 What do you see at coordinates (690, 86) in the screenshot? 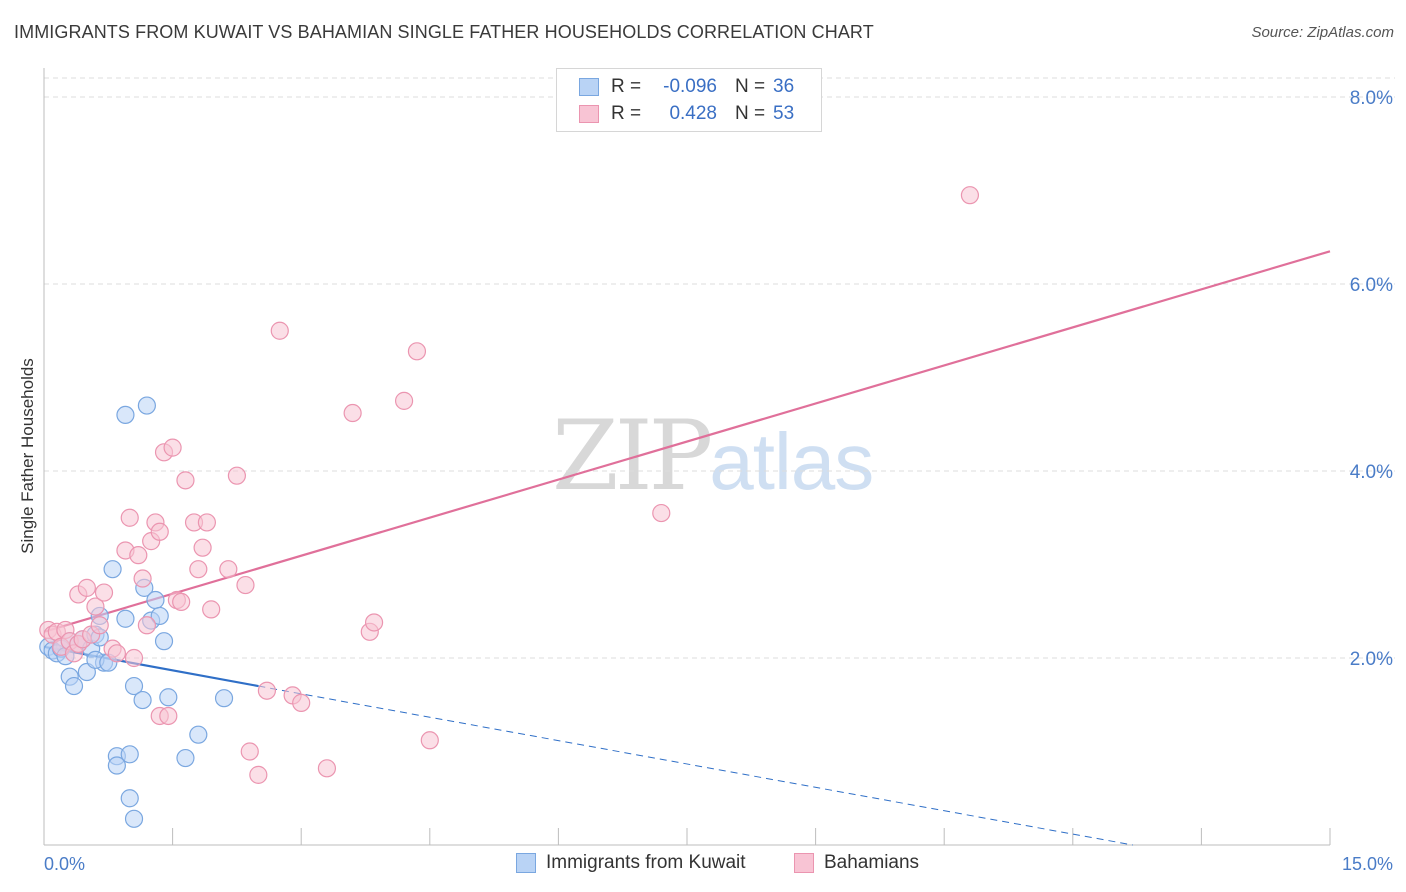
I see `legend-r-value: -0.096` at bounding box center [690, 86].